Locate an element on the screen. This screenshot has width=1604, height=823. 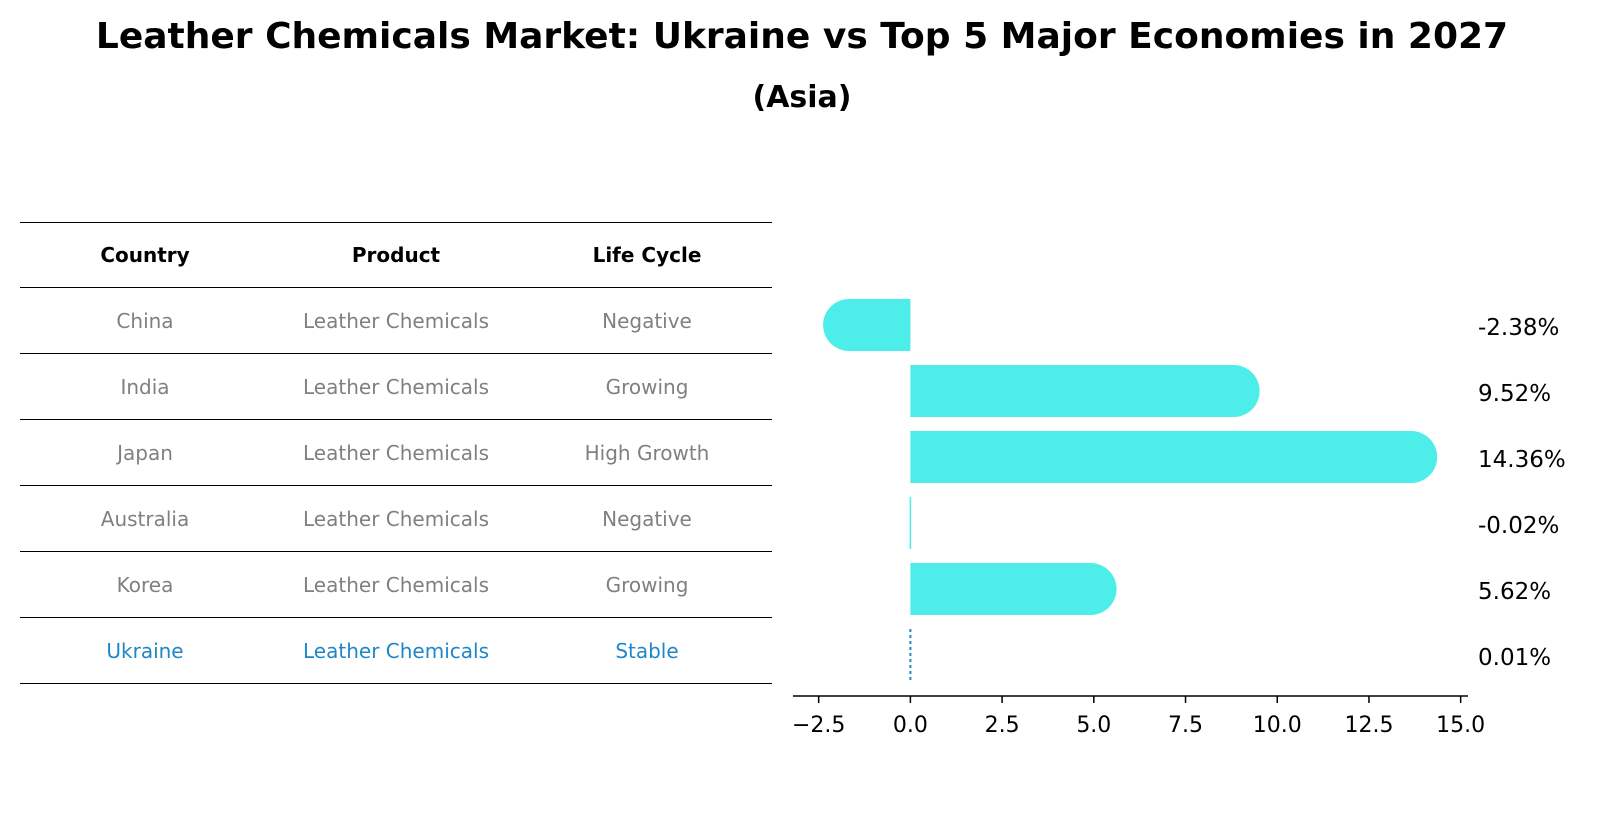
header-product: Product is located at coordinates (396, 255).